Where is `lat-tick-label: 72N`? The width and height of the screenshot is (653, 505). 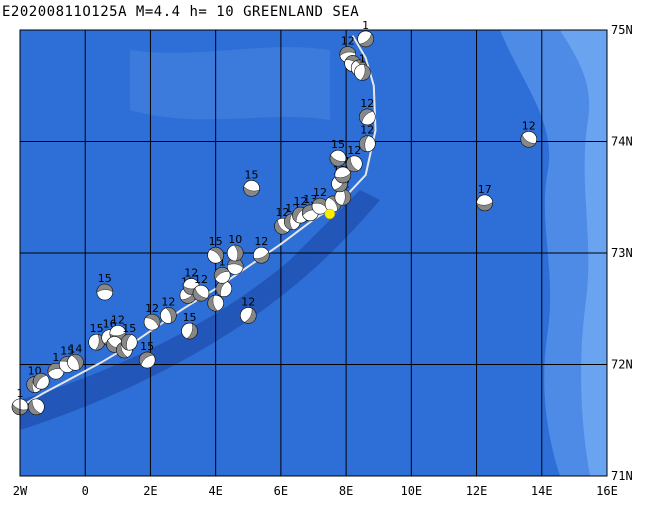 lat-tick-label: 72N is located at coordinates (622, 365).